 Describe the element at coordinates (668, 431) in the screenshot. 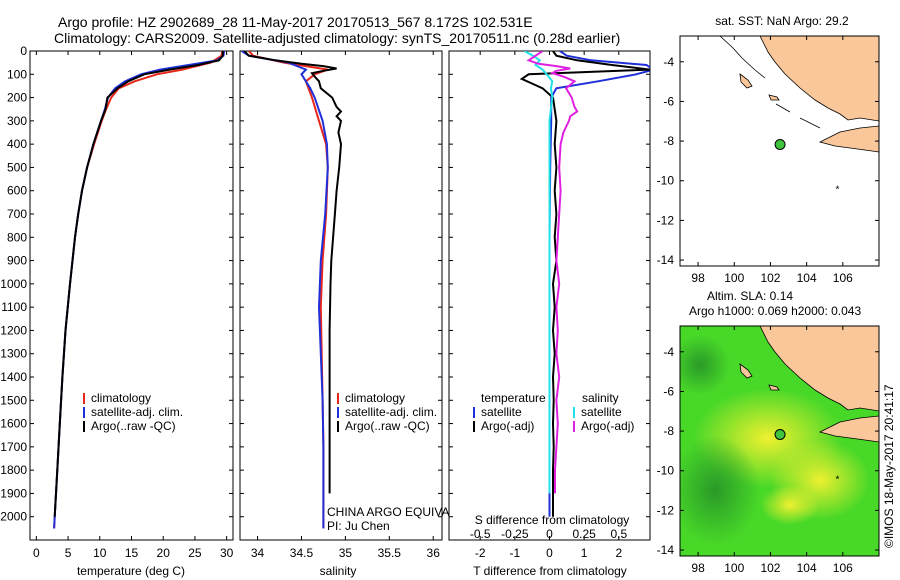

I see `map-y-tick-label: -8` at that location.